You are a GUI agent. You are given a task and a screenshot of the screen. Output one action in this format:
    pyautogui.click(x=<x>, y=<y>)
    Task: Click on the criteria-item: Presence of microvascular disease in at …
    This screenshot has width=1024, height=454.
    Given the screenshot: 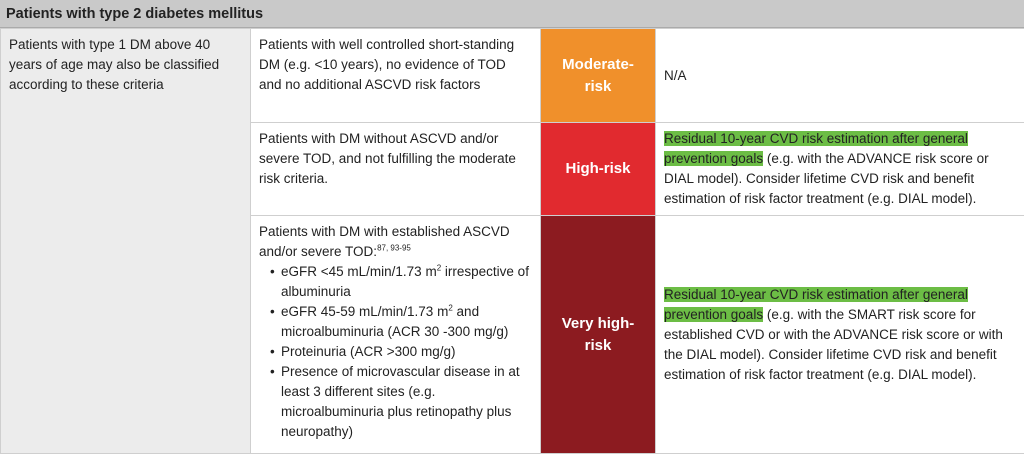 What is the action you would take?
    pyautogui.click(x=401, y=402)
    